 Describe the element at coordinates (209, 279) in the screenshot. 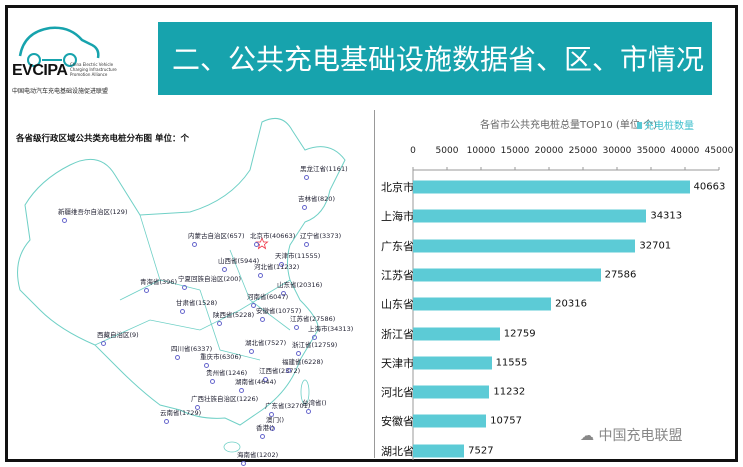

I see `map-label: 宁夏回族自治区(200)` at that location.